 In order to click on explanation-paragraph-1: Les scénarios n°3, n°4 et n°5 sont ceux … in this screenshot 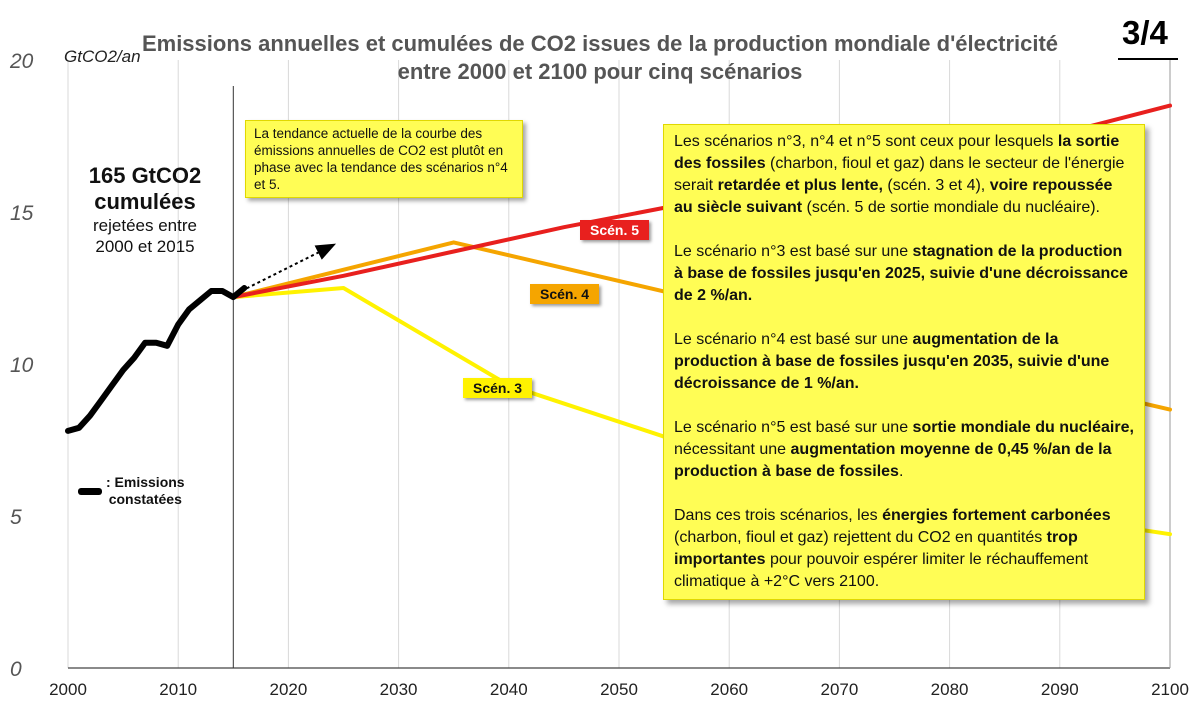, I will do `click(904, 175)`.